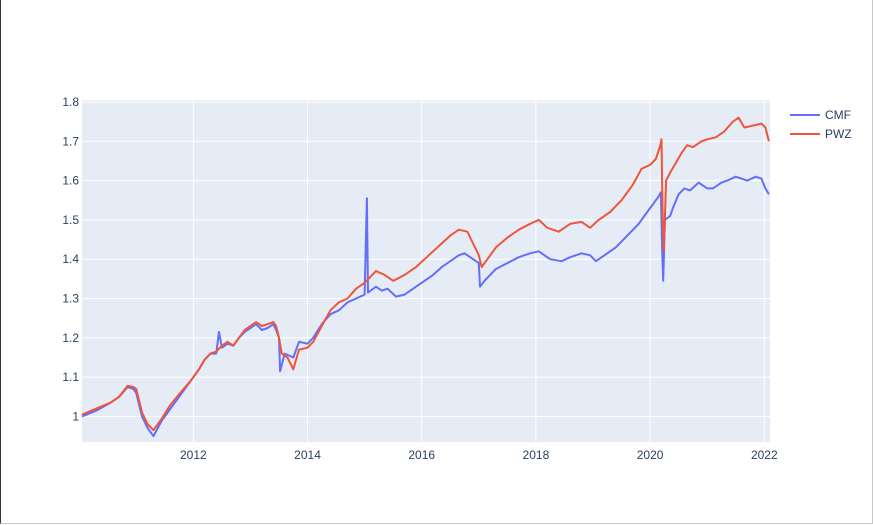 The width and height of the screenshot is (873, 525). I want to click on x-tick-label: 2018, so click(536, 455).